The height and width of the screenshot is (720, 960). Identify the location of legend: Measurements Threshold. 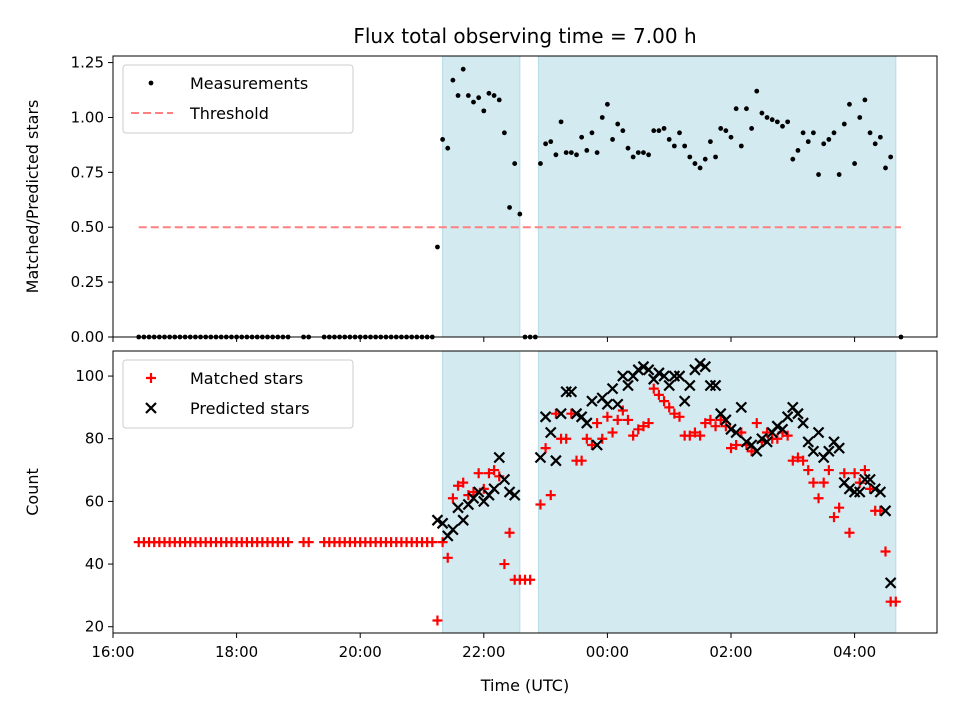
(238, 99).